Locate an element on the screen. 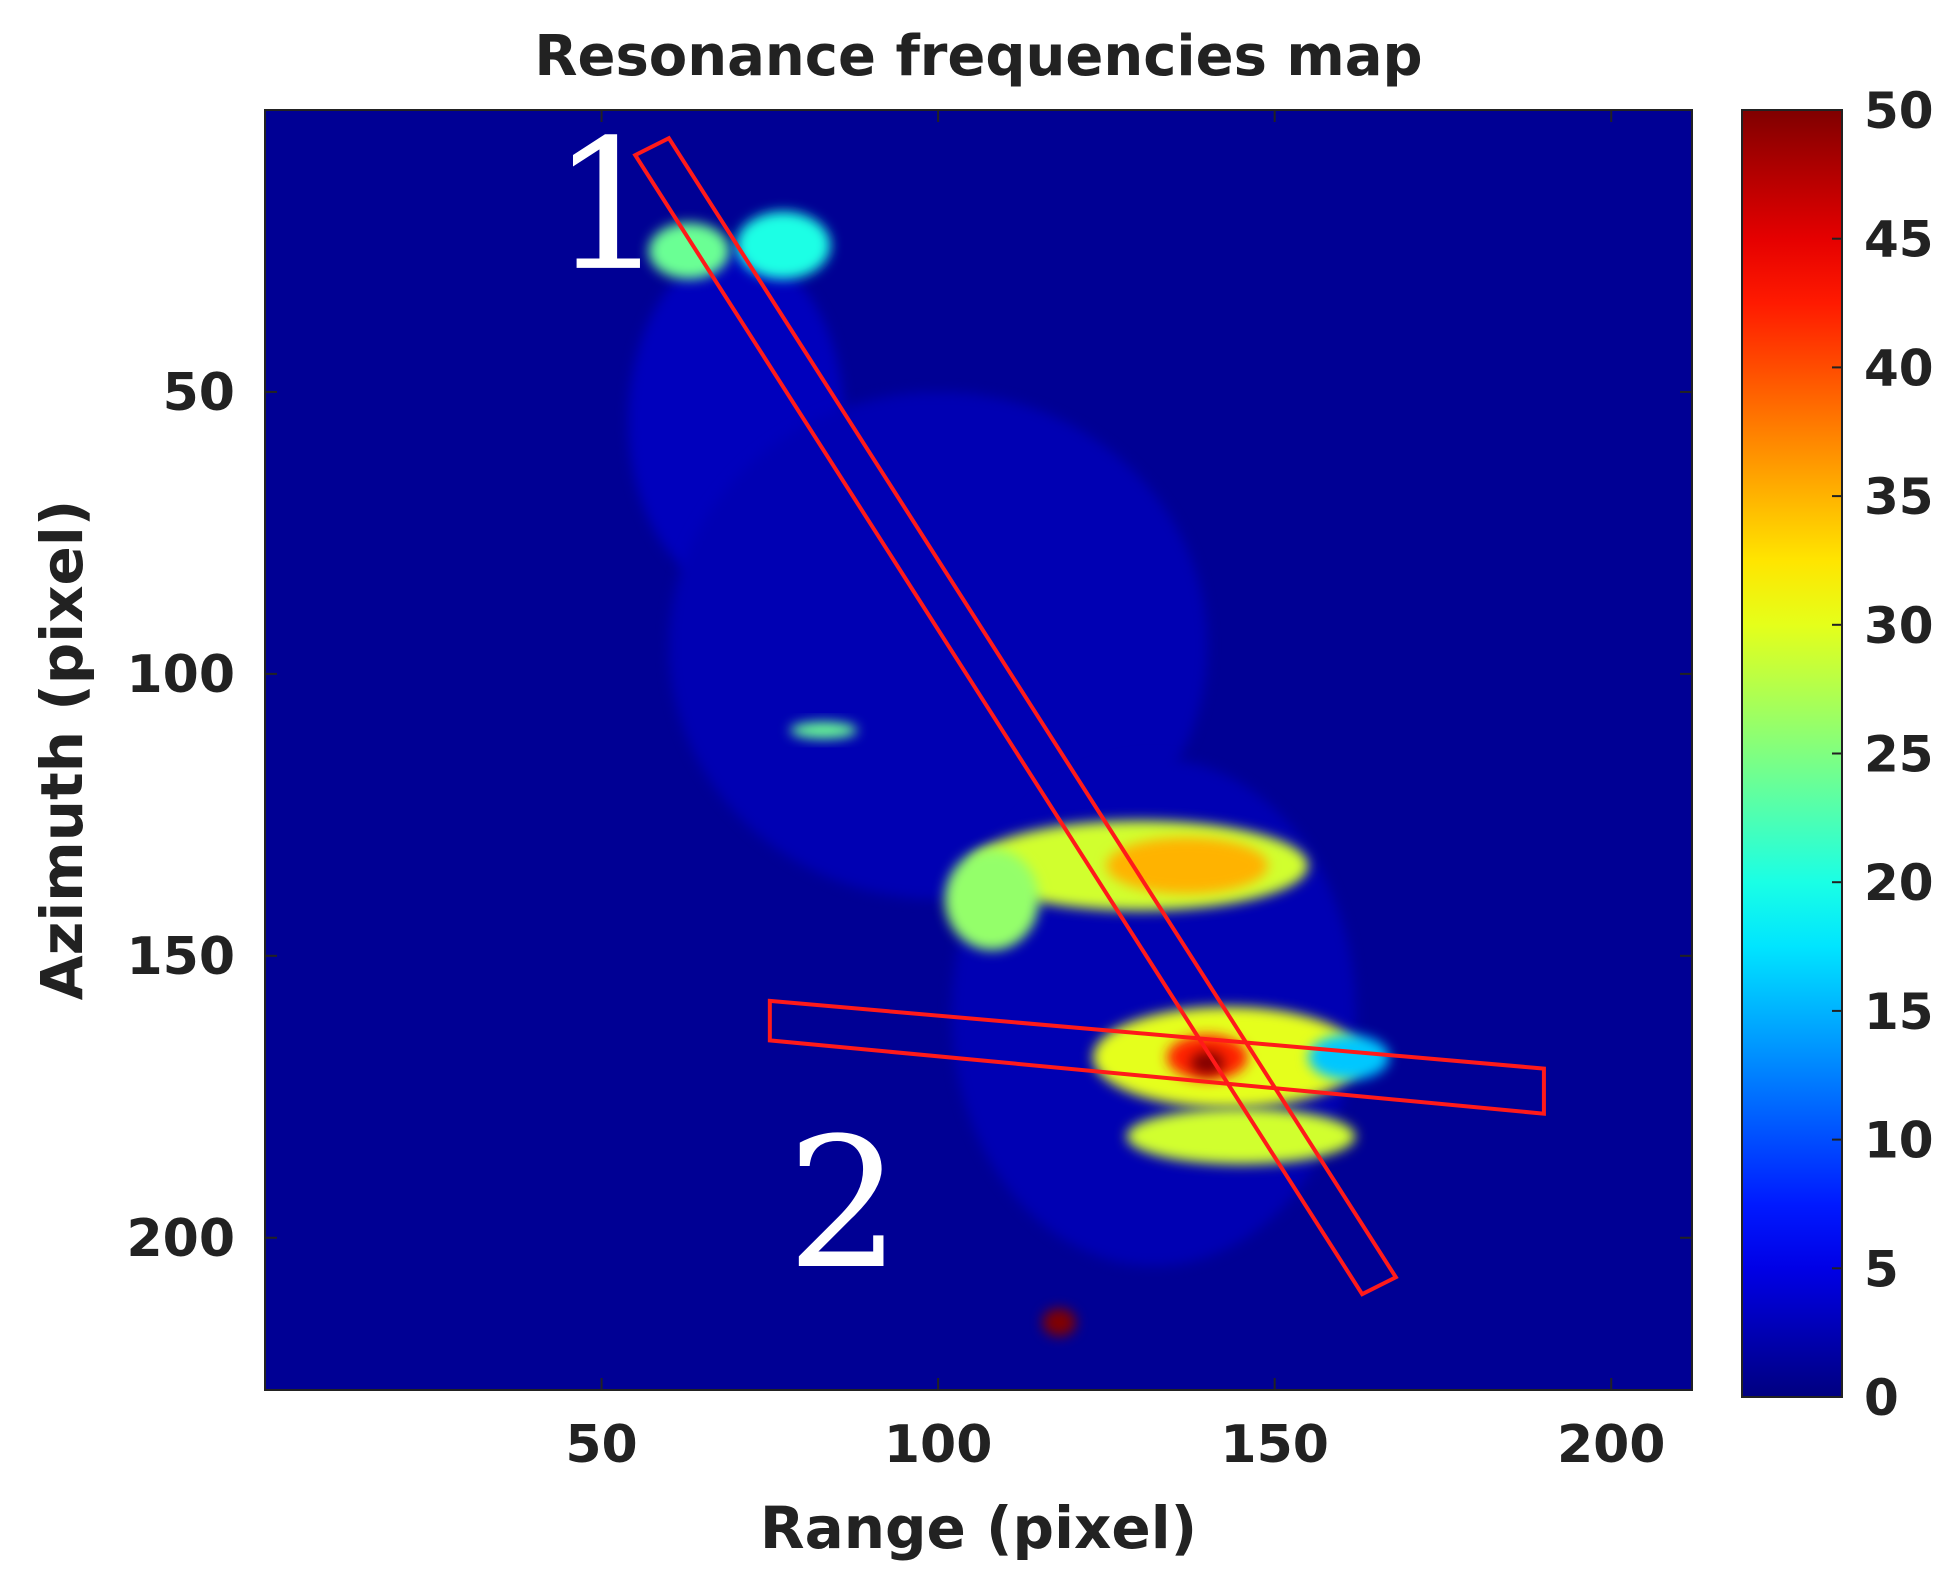 The width and height of the screenshot is (1946, 1596). heatmap-region-hotspot-band-lower-max is located at coordinates (1207, 1063).